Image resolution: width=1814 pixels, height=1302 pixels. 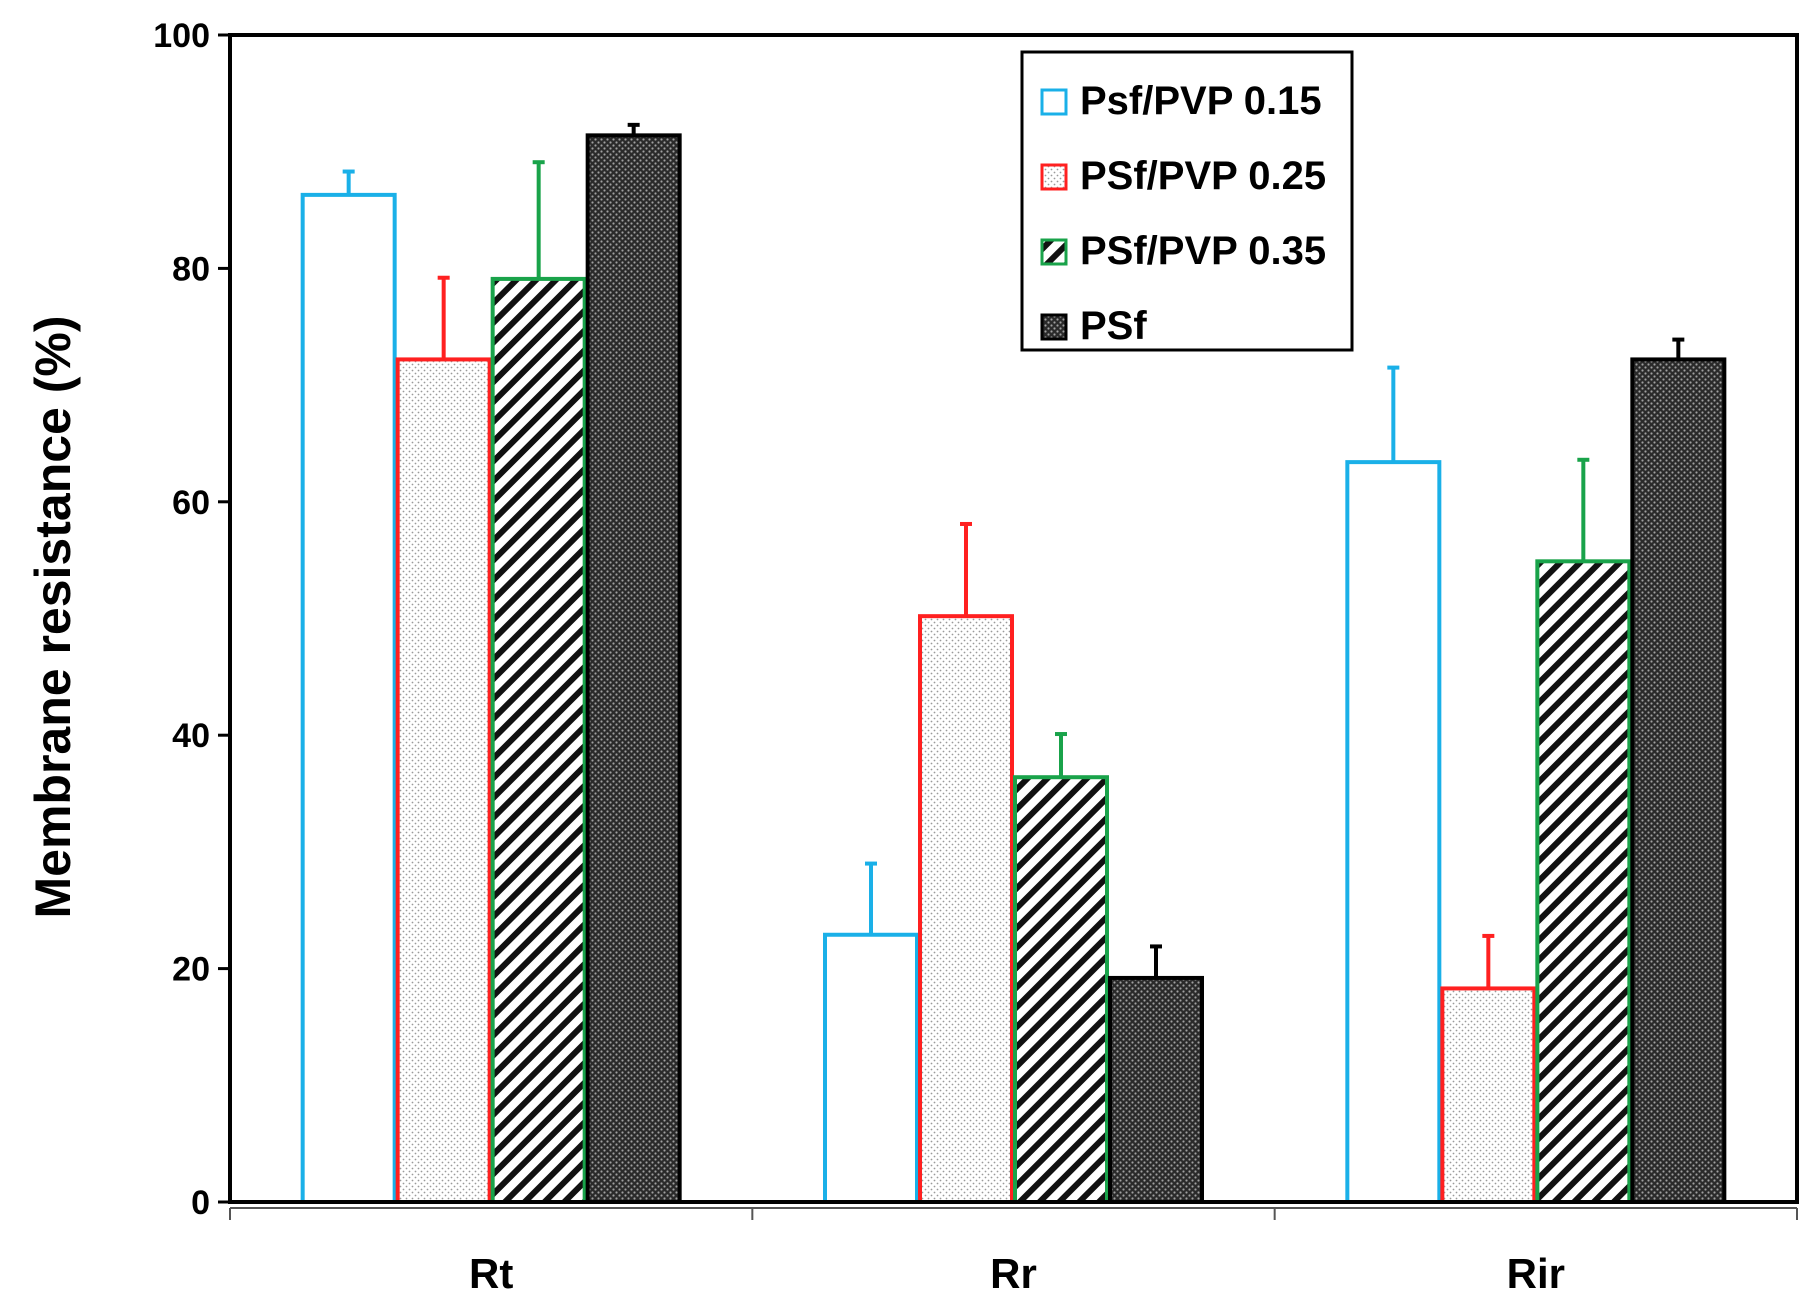 I want to click on legend: Psf/PVP 0.15 PSf/PVP 0.25 PSf/PVP 0.35 PSf, so click(x=1187, y=201).